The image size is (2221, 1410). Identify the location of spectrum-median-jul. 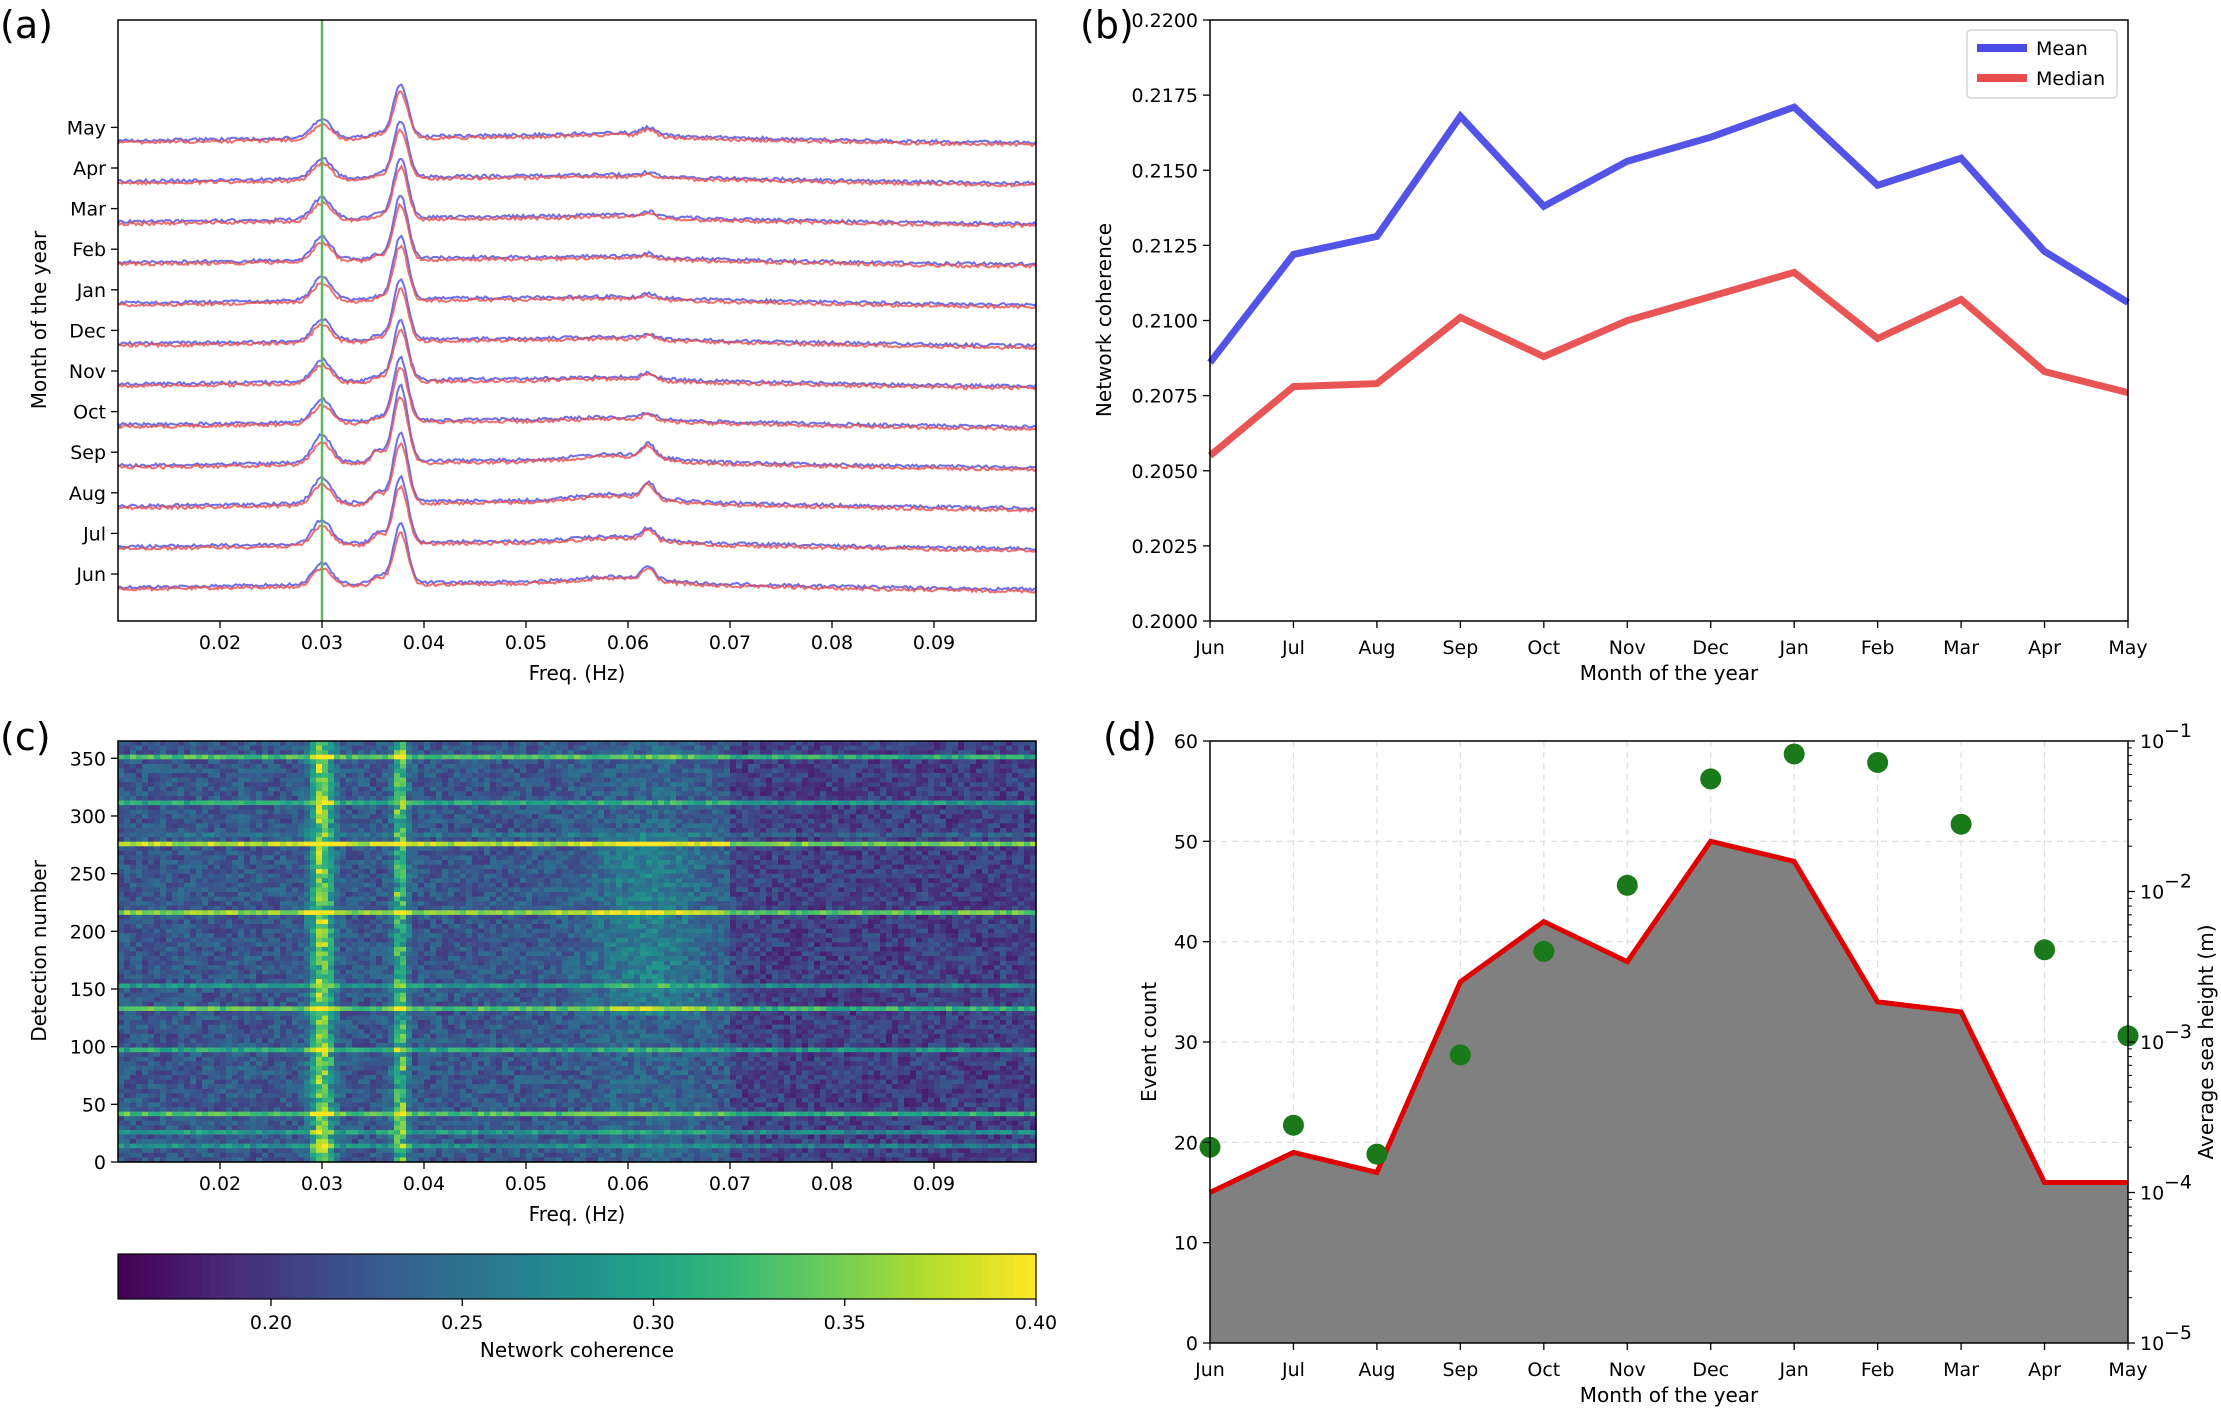
(577, 518).